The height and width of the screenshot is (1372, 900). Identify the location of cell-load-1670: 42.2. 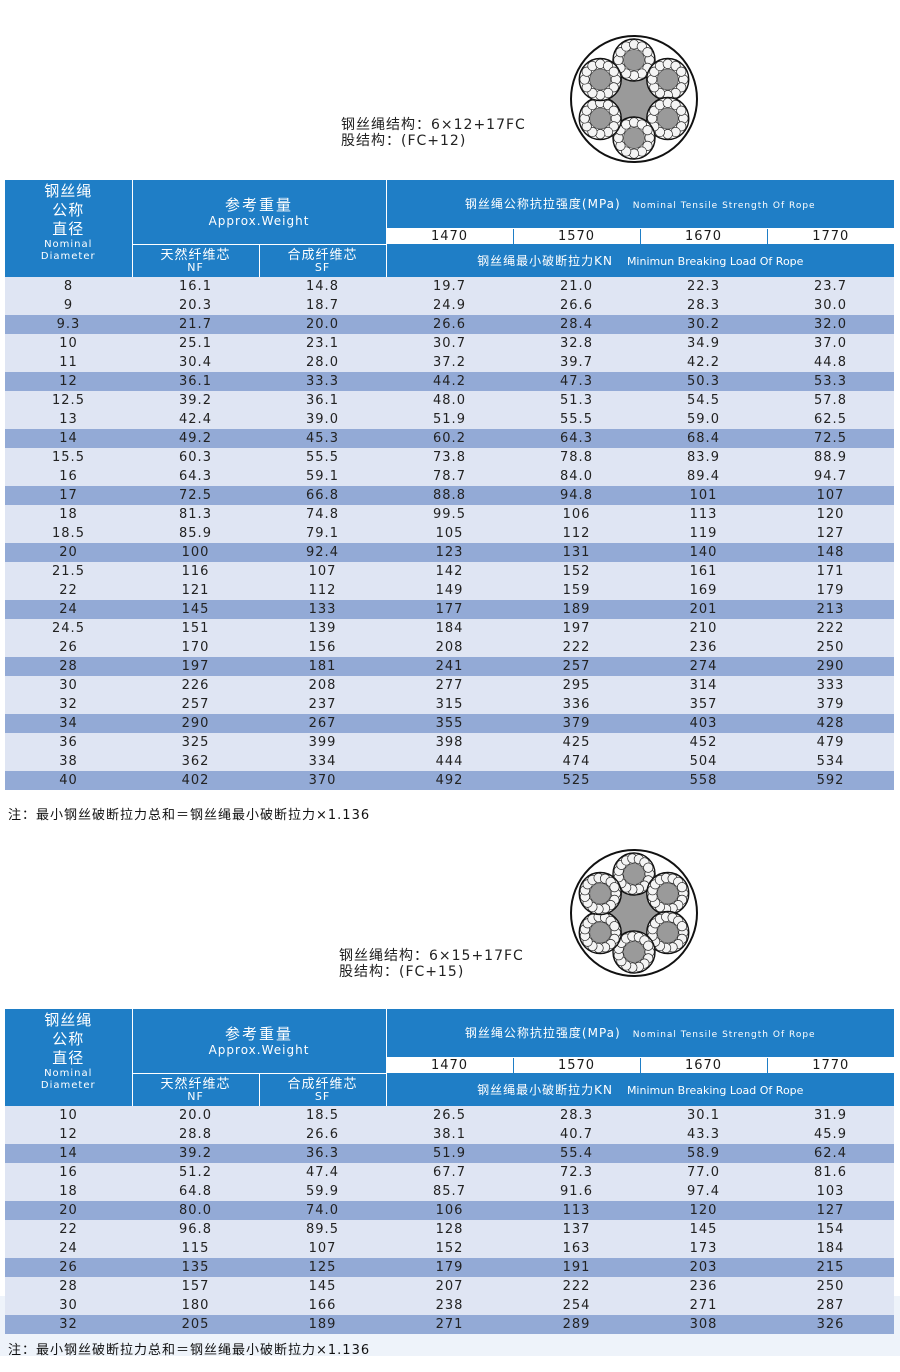
(703, 362).